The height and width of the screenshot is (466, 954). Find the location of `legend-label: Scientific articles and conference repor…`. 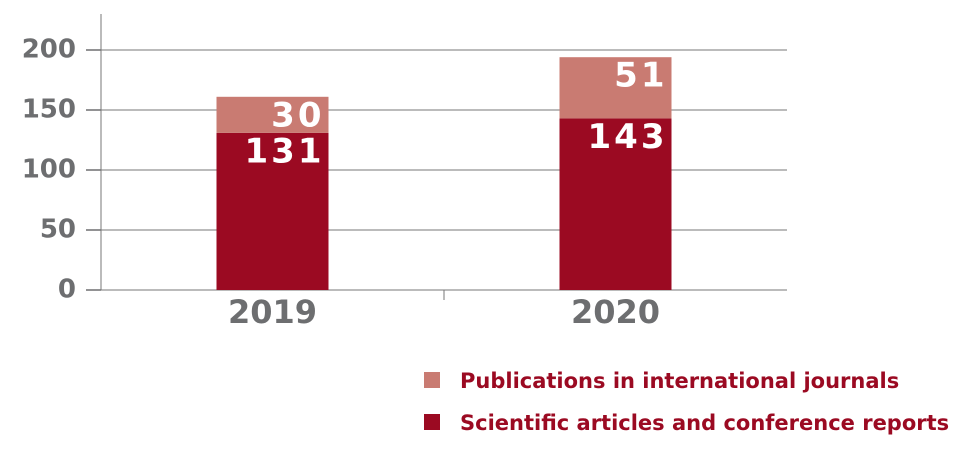

legend-label: Scientific articles and conference repor… is located at coordinates (705, 423).